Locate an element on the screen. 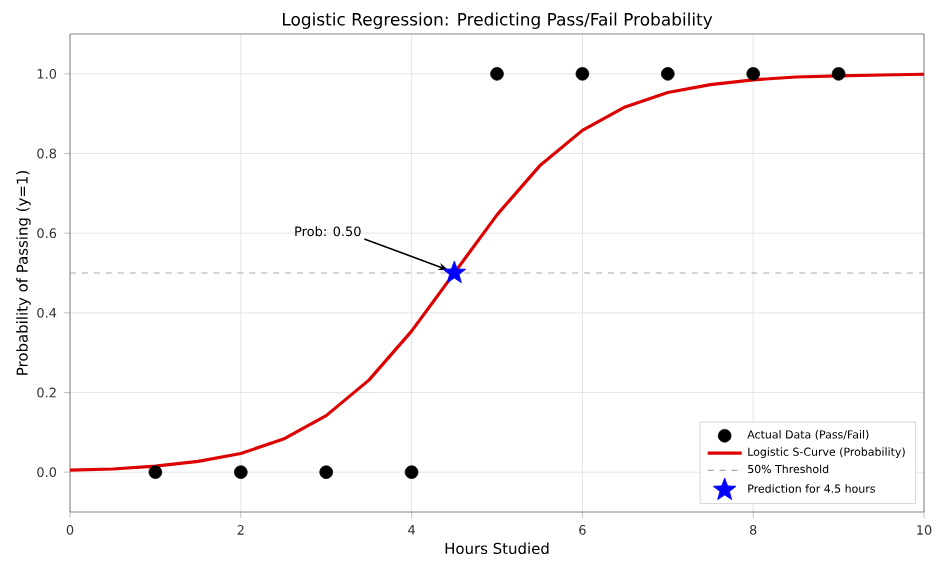 This screenshot has width=948, height=568. chart-title: Logistic Regression: Predicting Pass/Fail Probability is located at coordinates (498, 20).